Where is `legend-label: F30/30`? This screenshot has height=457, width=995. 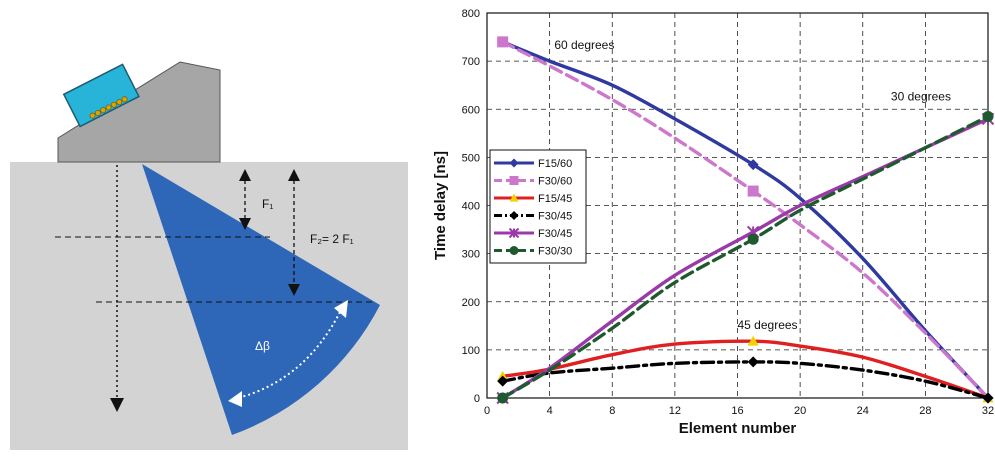
legend-label: F30/30 is located at coordinates (555, 252).